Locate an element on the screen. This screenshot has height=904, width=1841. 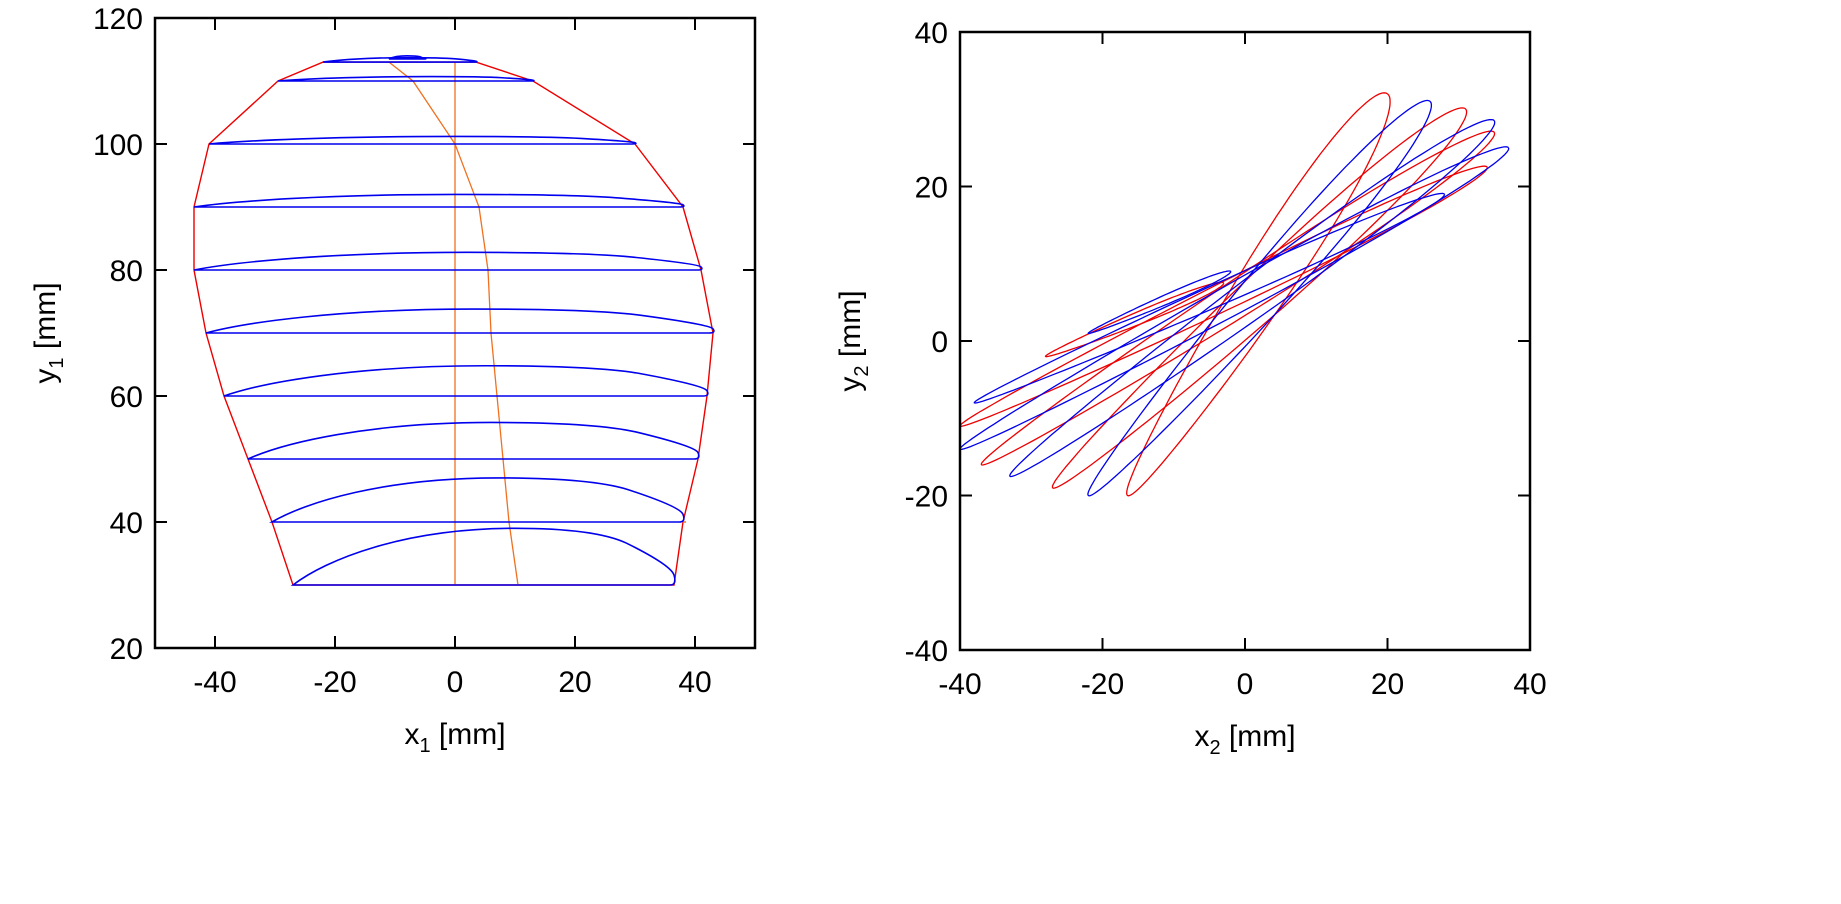
x-axis-label-sub: 1 is located at coordinates (424, 746).